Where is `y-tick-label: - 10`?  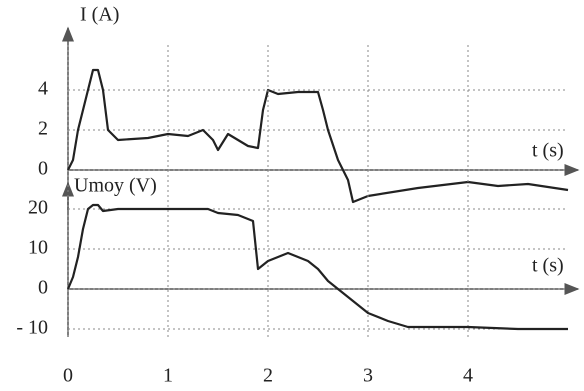 y-tick-label: - 10 is located at coordinates (32, 328).